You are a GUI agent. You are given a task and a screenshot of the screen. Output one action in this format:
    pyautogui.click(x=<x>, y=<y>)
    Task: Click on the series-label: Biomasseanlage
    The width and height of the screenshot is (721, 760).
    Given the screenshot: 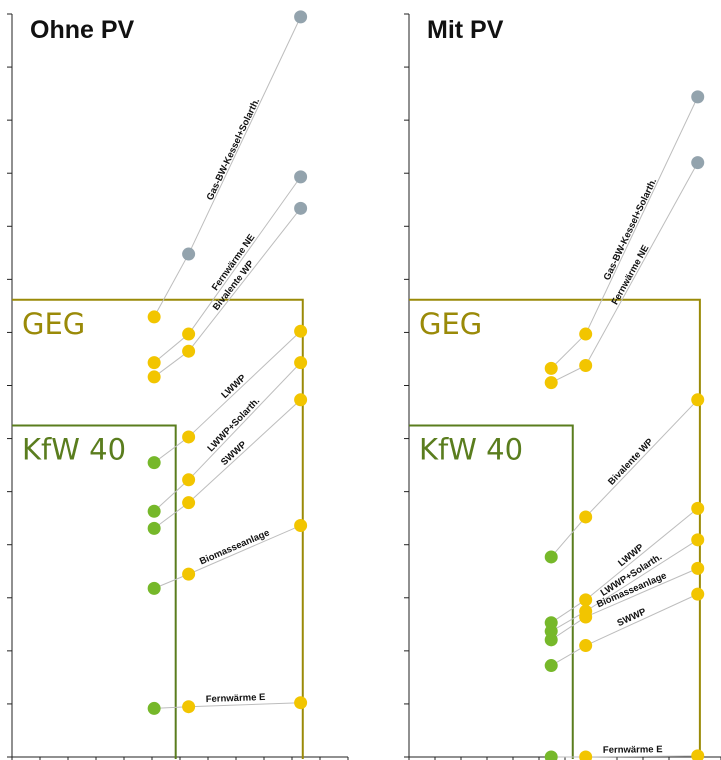 What is the action you would take?
    pyautogui.click(x=234, y=547)
    